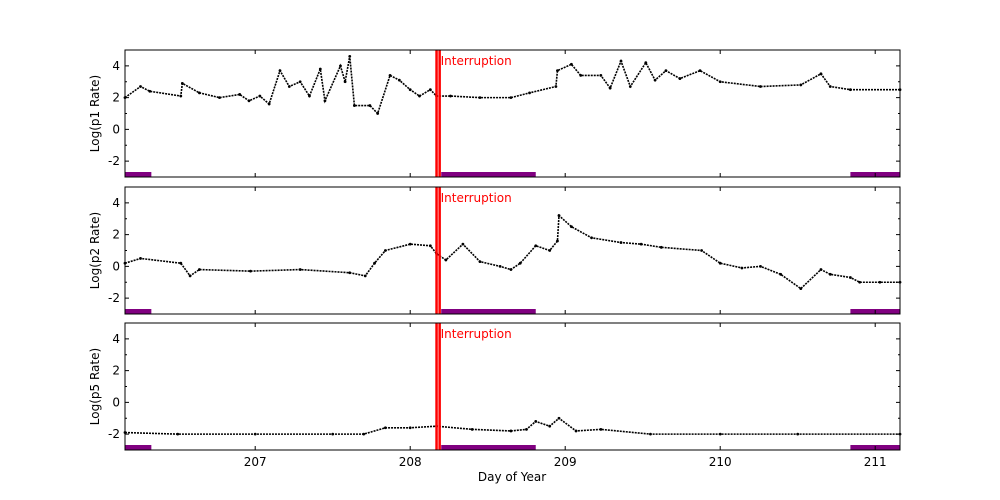 The height and width of the screenshot is (500, 1000). What do you see at coordinates (410, 462) in the screenshot?
I see `x-tick-label: 208` at bounding box center [410, 462].